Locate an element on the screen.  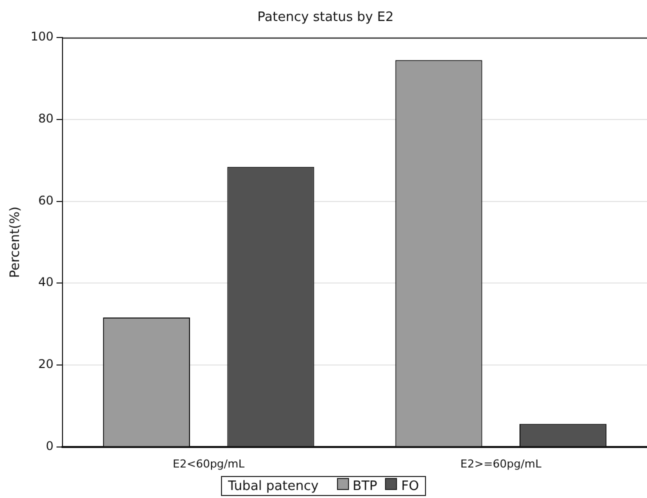
chart-title: Patency status by E2 is located at coordinates (325, 18).